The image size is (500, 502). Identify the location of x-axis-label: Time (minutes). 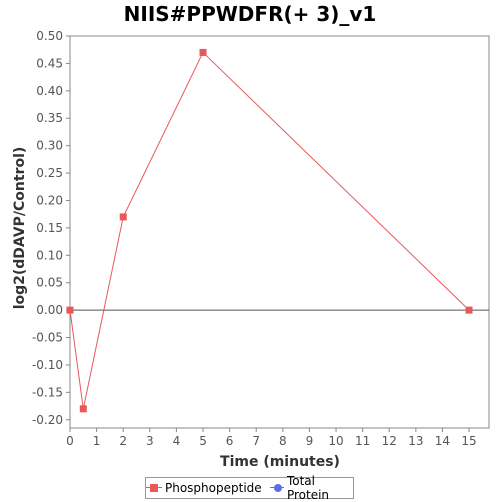
(280, 462).